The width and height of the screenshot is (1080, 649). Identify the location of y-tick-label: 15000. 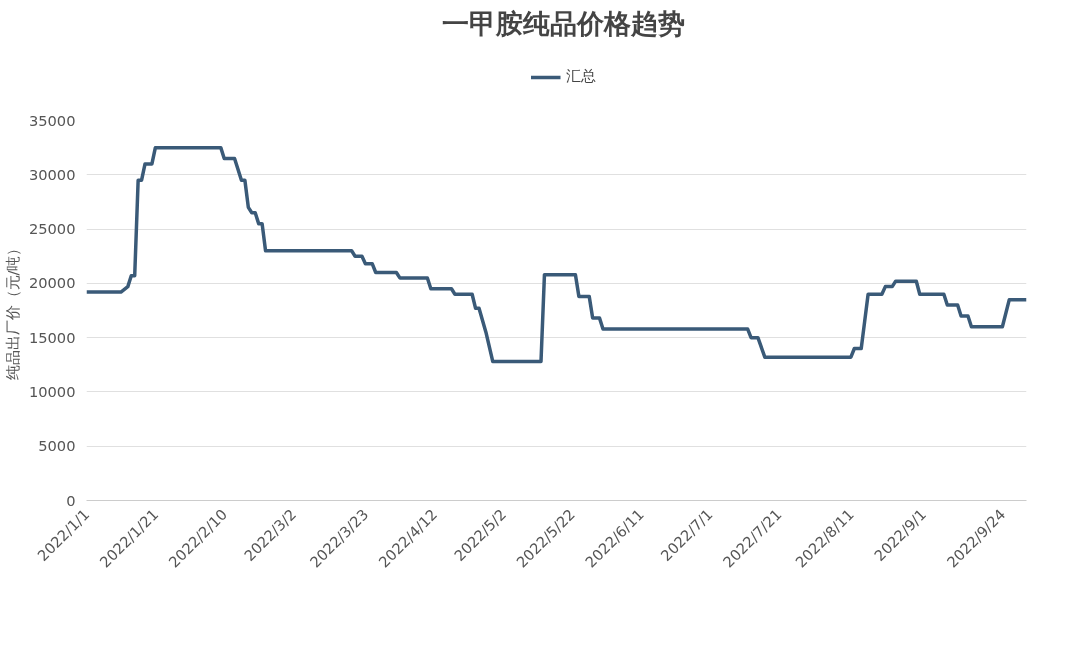
(52, 337).